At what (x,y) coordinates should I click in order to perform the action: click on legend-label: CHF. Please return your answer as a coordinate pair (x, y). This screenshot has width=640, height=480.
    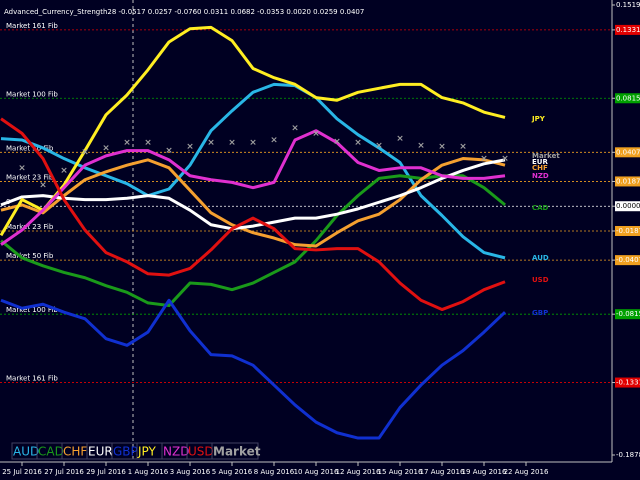
    Looking at the image, I should click on (75, 452).